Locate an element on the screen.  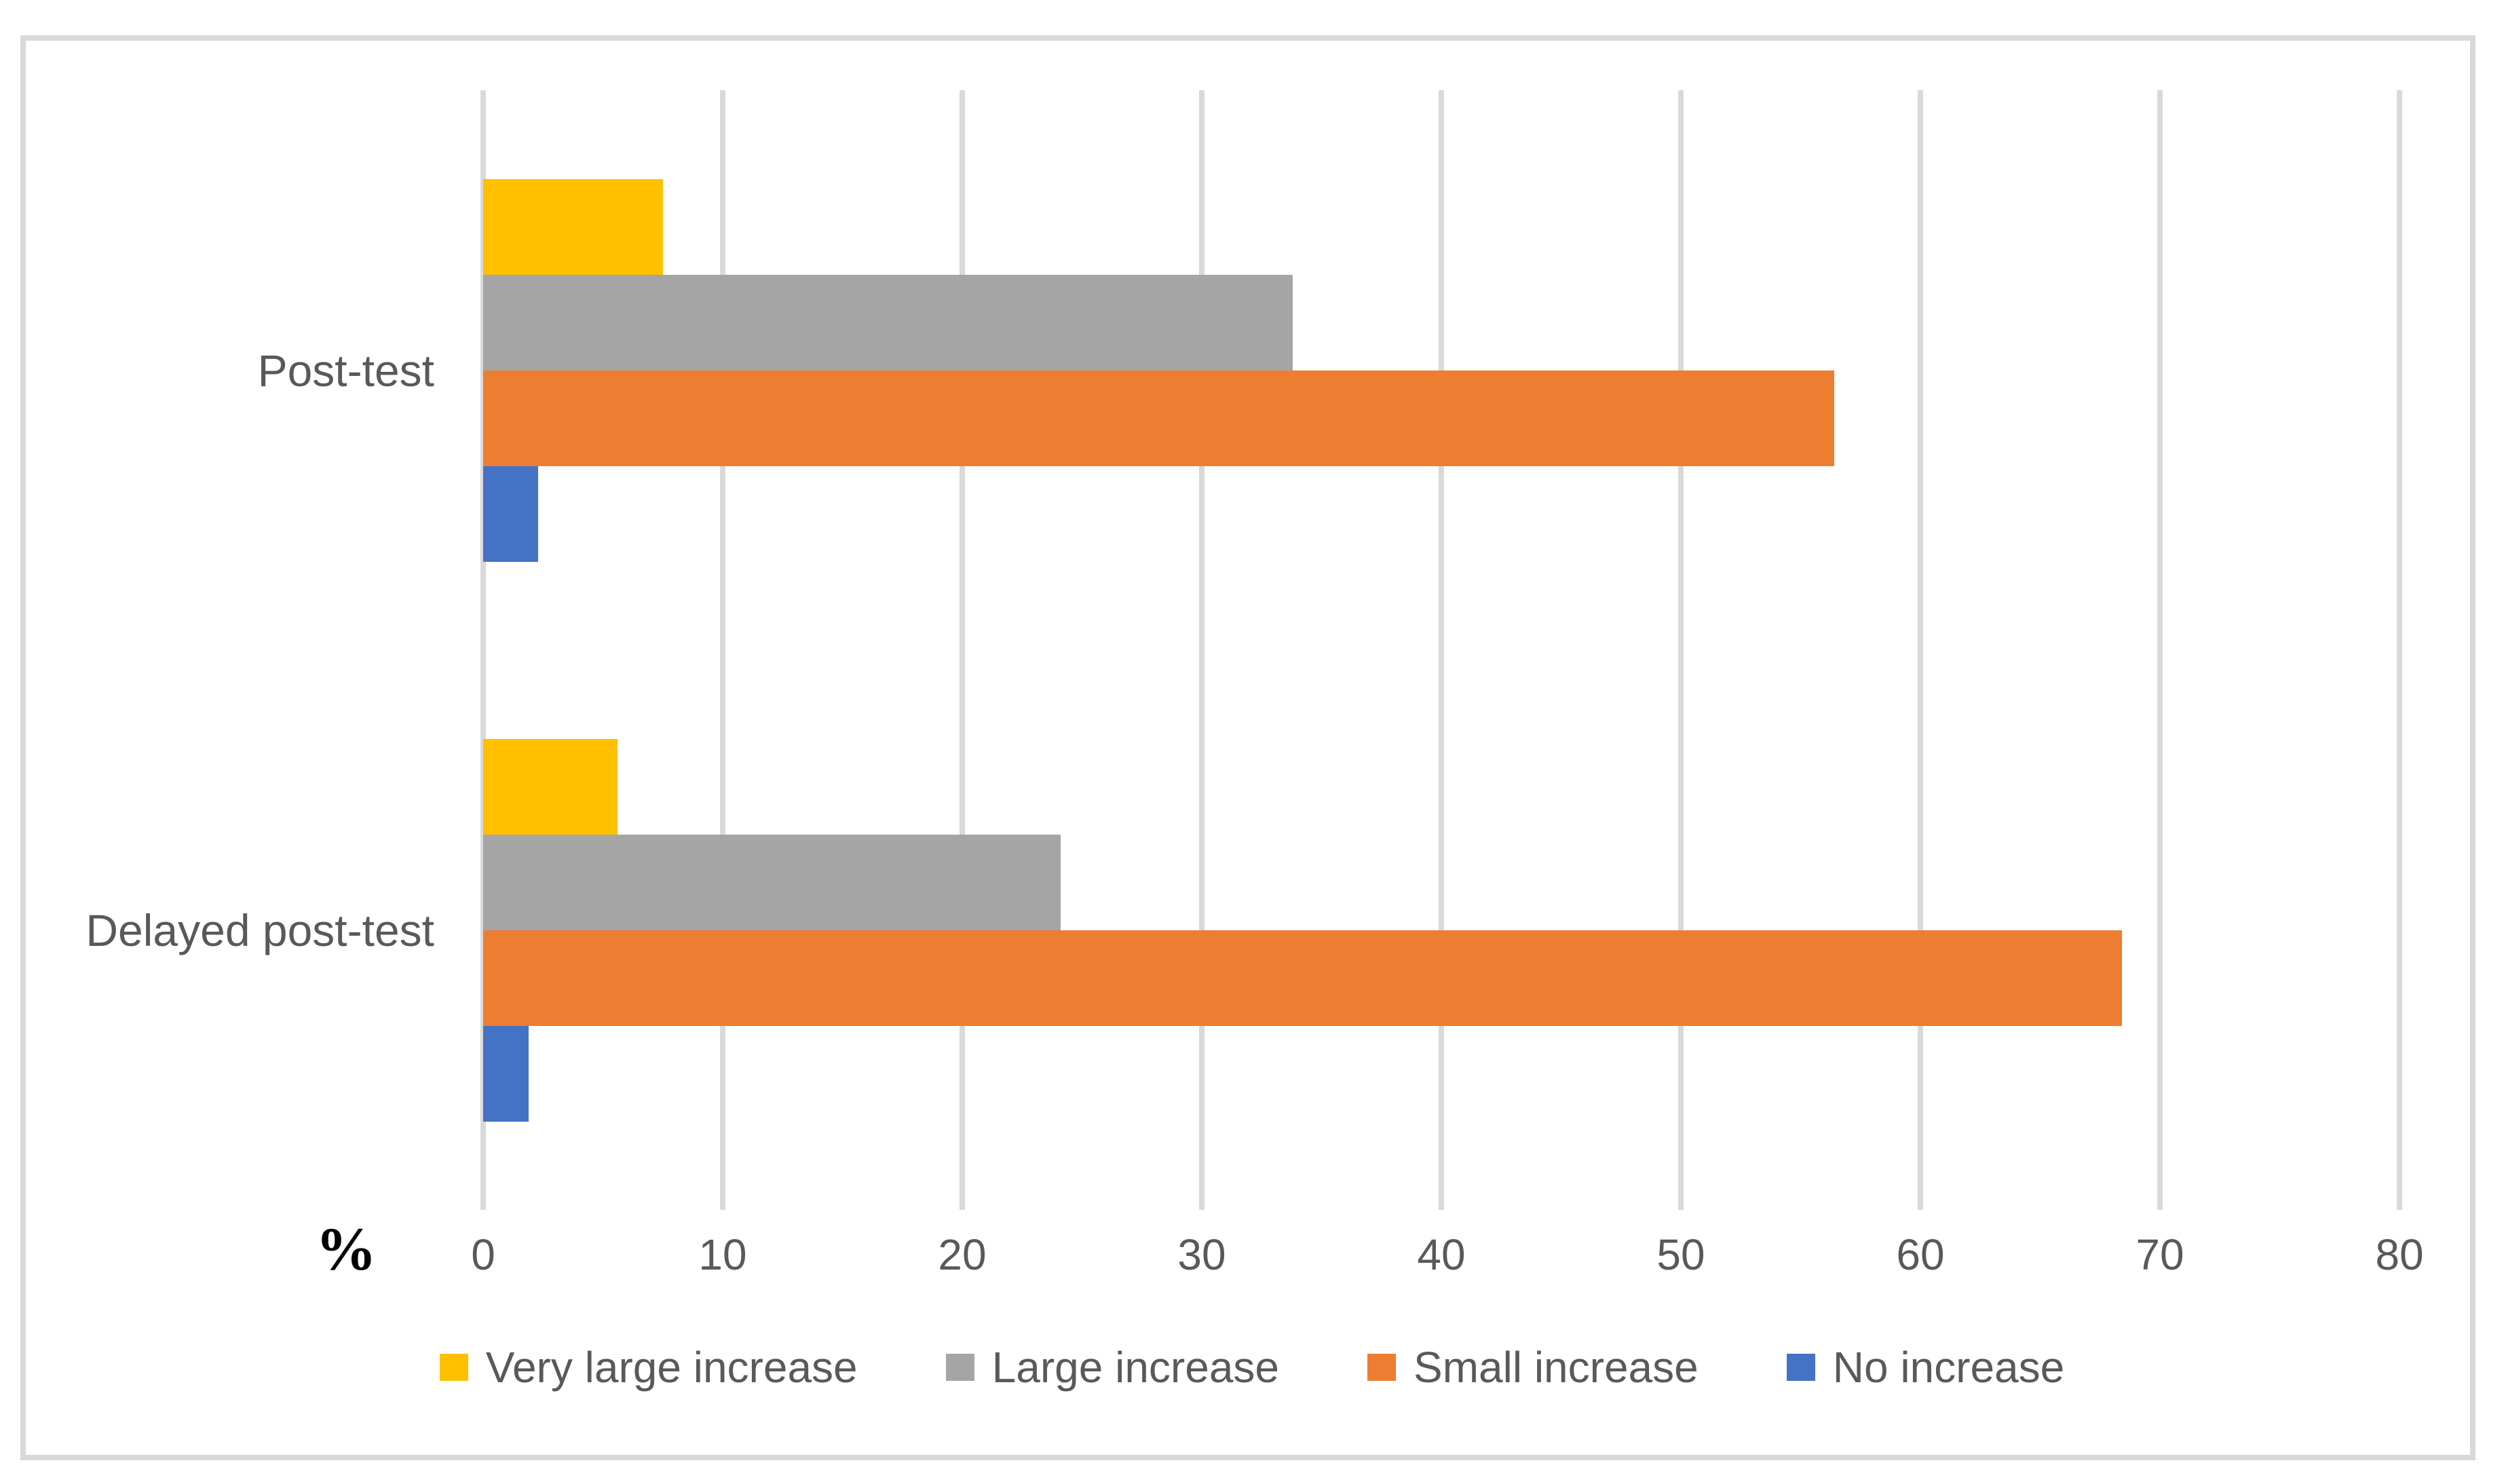
legend-item-small-increase: Small increase is located at coordinates (1533, 1367).